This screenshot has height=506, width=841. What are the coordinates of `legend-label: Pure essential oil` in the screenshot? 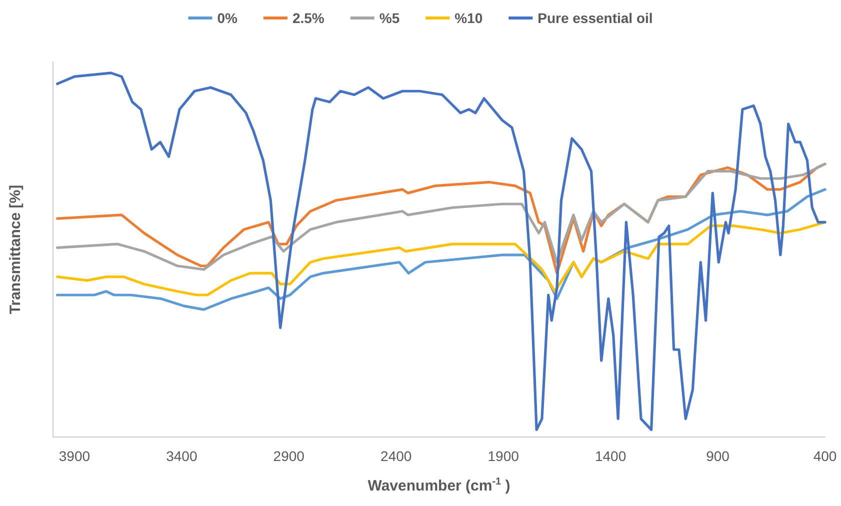 It's located at (595, 18).